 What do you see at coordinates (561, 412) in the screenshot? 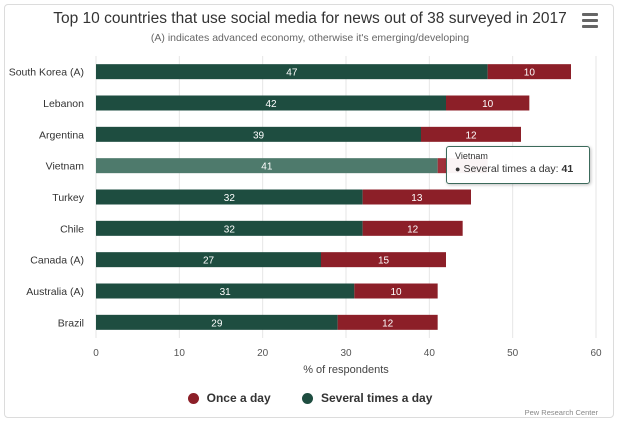
I see `credit-text: Pew Research Center` at bounding box center [561, 412].